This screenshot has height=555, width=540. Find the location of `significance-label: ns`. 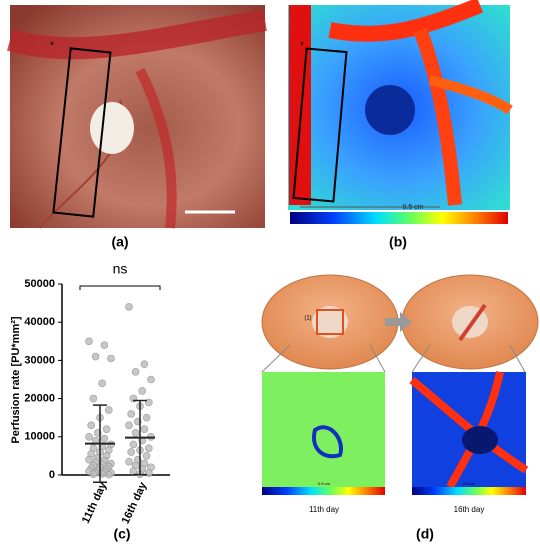

significance-label: ns is located at coordinates (120, 269).